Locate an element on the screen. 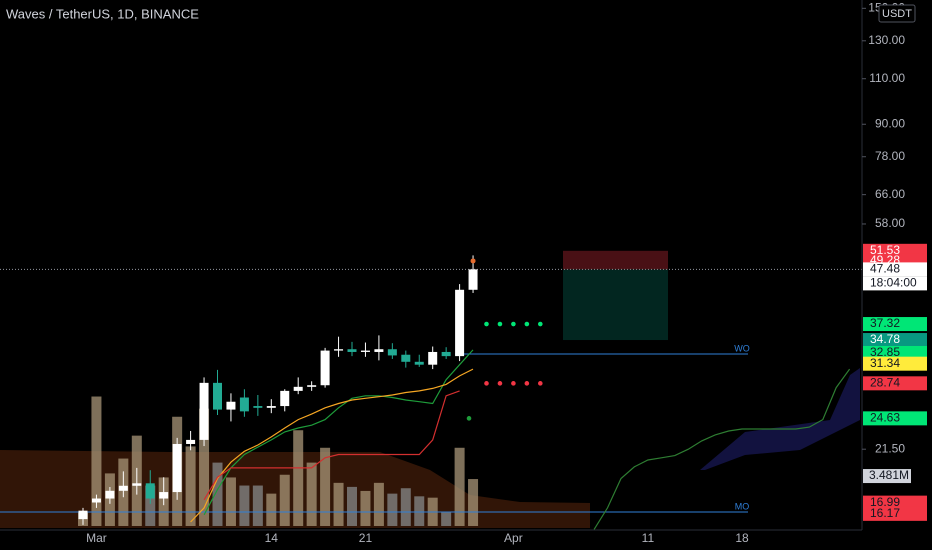 The image size is (932, 550). y-tick-label: 58.00 is located at coordinates (890, 223).